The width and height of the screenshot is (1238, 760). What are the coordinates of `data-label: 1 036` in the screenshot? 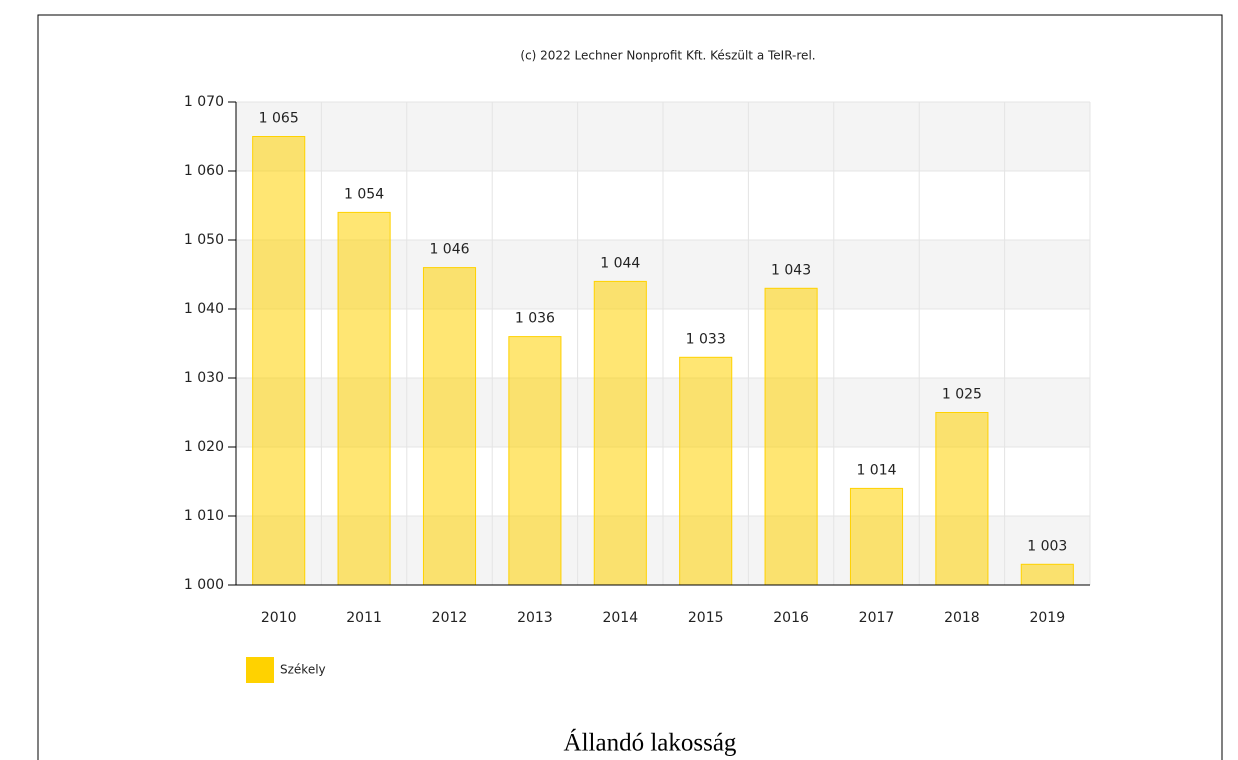 It's located at (535, 319).